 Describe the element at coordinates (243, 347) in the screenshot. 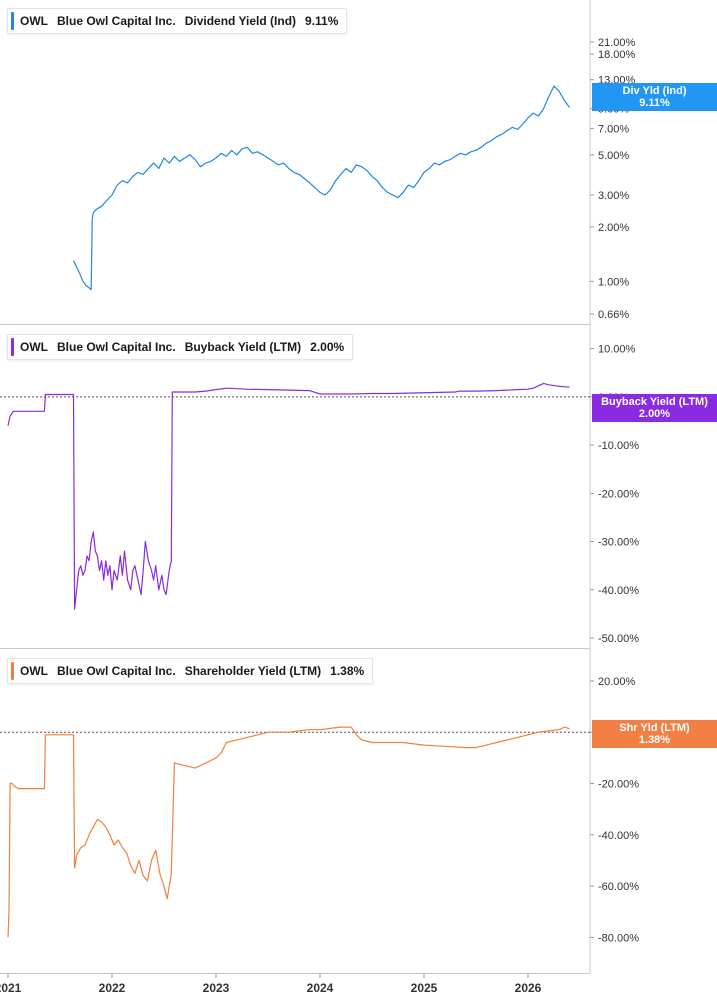

I see `legend-buyback-metric: Buyback Yield (LTM)` at that location.